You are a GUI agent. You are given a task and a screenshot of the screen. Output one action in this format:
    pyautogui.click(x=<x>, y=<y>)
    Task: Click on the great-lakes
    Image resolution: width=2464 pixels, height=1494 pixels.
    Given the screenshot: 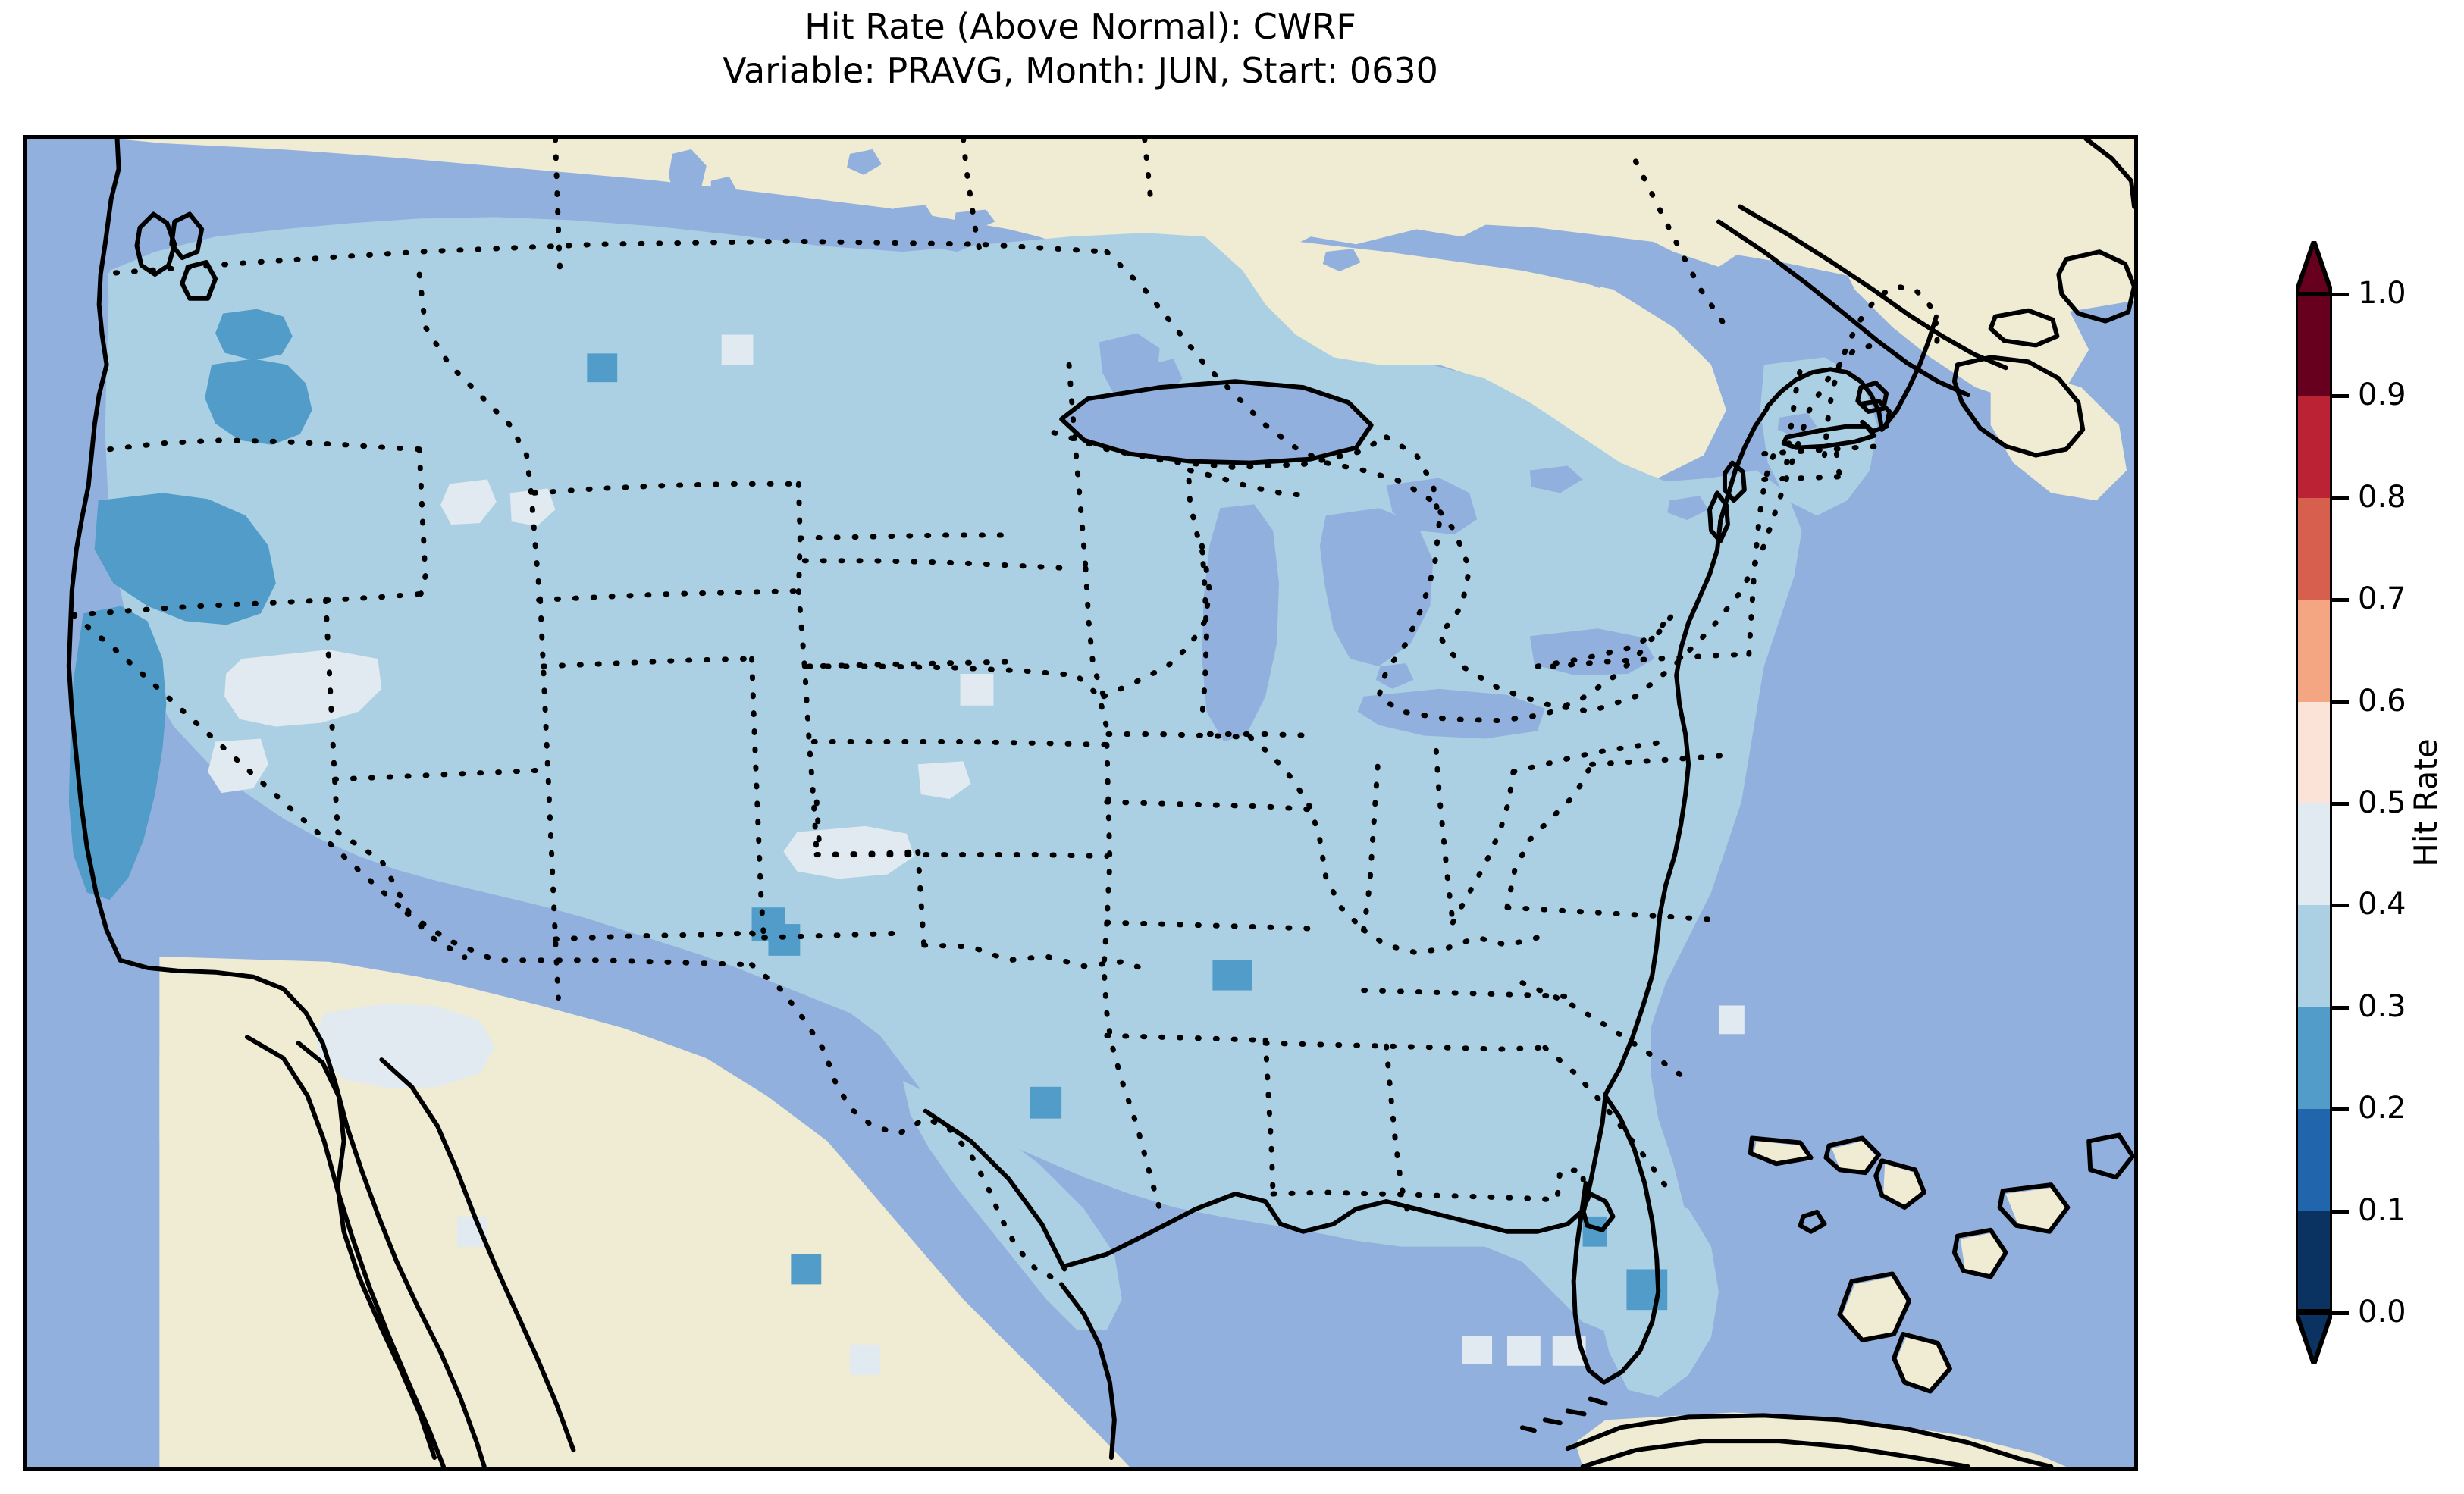 What is the action you would take?
    pyautogui.click(x=1358, y=561)
    